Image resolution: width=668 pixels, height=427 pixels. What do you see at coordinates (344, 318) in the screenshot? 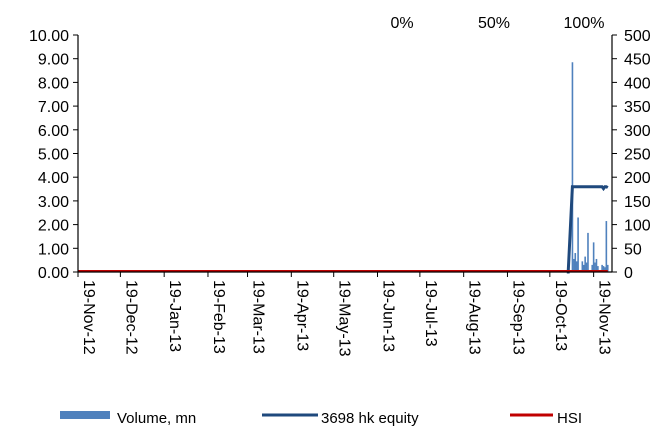
I see `x-tick-label: 19-May-13` at bounding box center [344, 318].